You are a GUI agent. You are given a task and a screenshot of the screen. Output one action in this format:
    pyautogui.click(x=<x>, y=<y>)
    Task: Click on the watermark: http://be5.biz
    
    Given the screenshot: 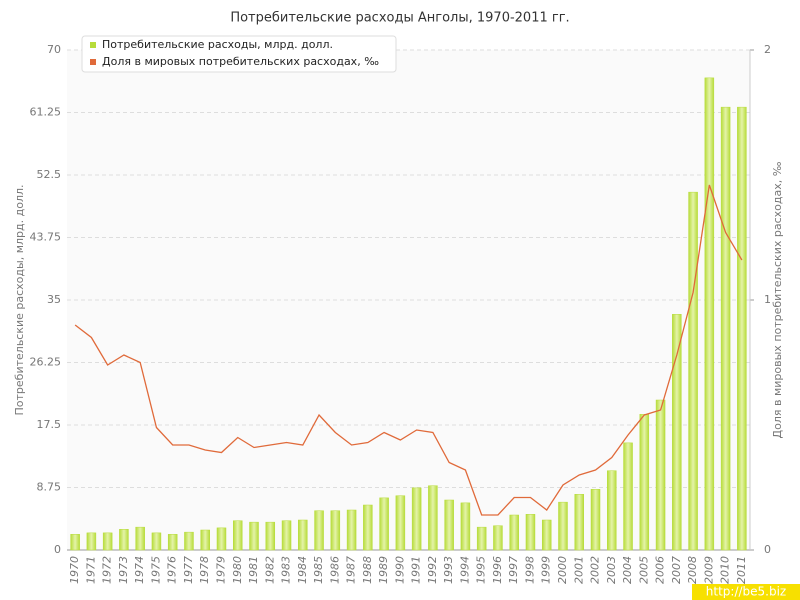 What is the action you would take?
    pyautogui.click(x=746, y=592)
    